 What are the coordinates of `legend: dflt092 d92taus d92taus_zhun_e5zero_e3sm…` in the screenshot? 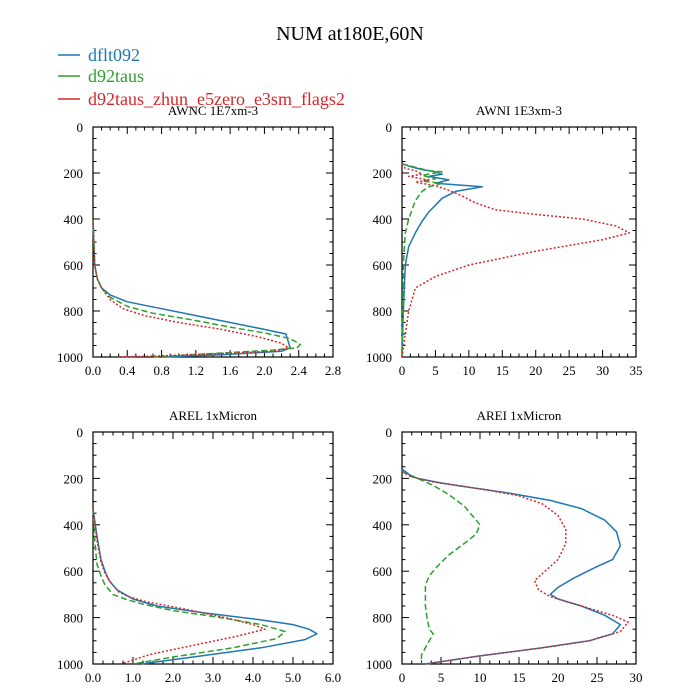 It's located at (201, 77).